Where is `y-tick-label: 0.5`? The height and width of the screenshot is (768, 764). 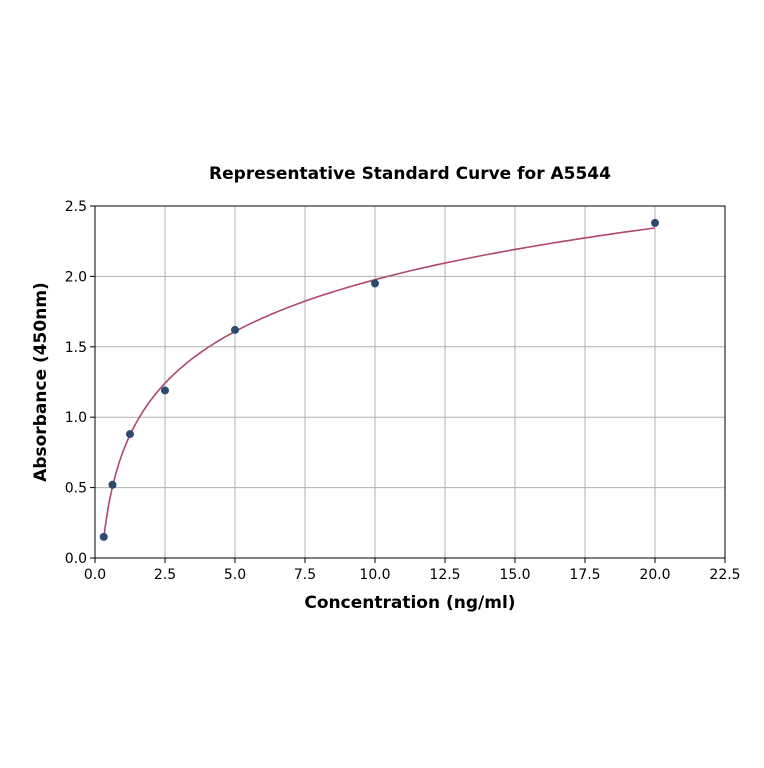
y-tick-label: 0.5 is located at coordinates (76, 489).